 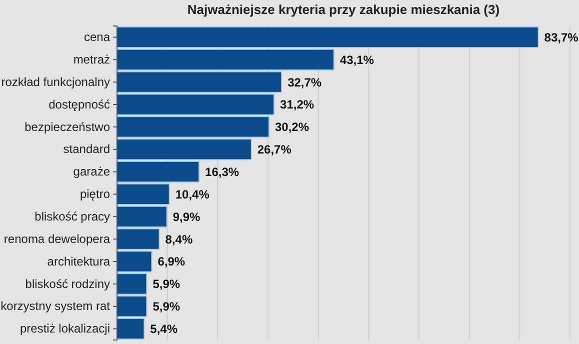 What do you see at coordinates (343, 9) in the screenshot?
I see `chart-title: Najważniejsze kryteria przy zakupie mieszkania (3)` at bounding box center [343, 9].